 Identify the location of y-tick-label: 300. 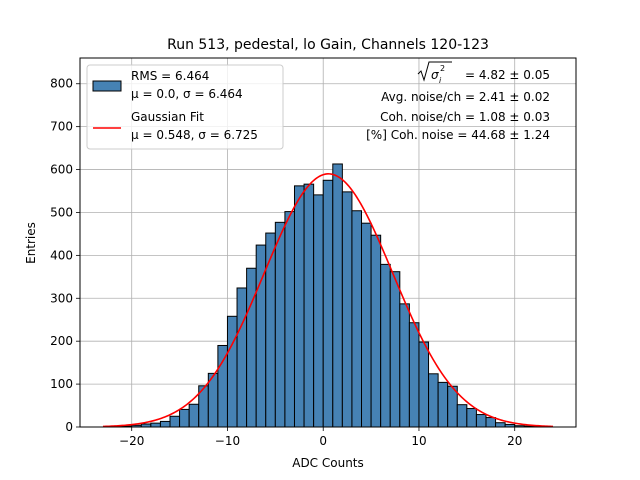
(61, 298).